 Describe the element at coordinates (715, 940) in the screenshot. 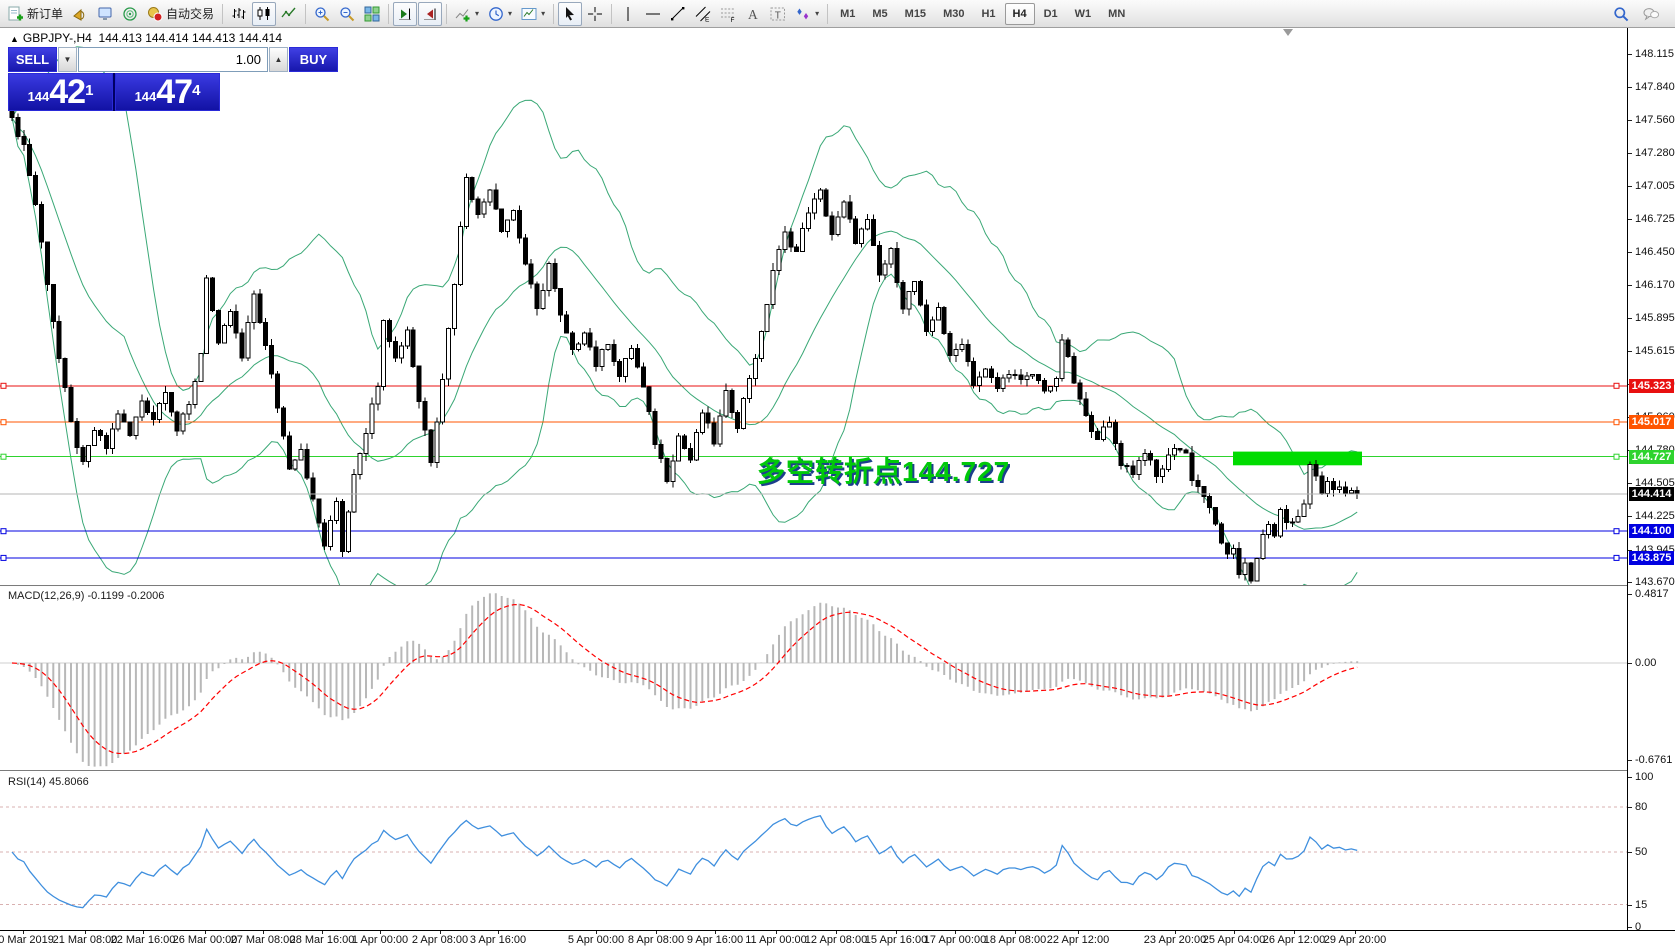

I see `time-axis-label: 9 Apr 16:00` at that location.